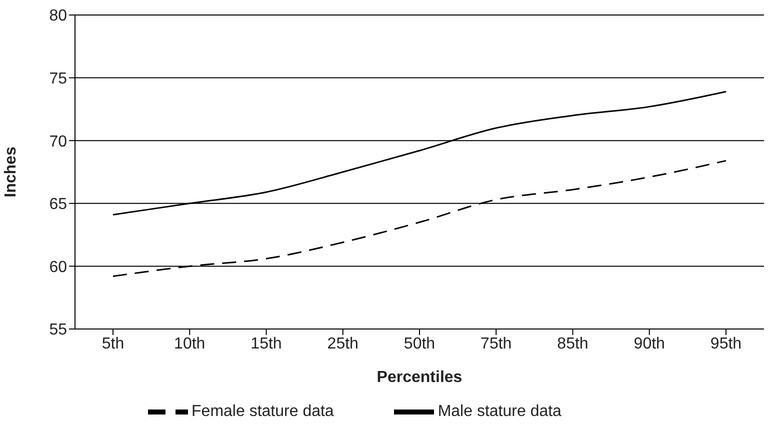 The width and height of the screenshot is (784, 437). What do you see at coordinates (11, 172) in the screenshot?
I see `y-axis-title: Inches` at bounding box center [11, 172].